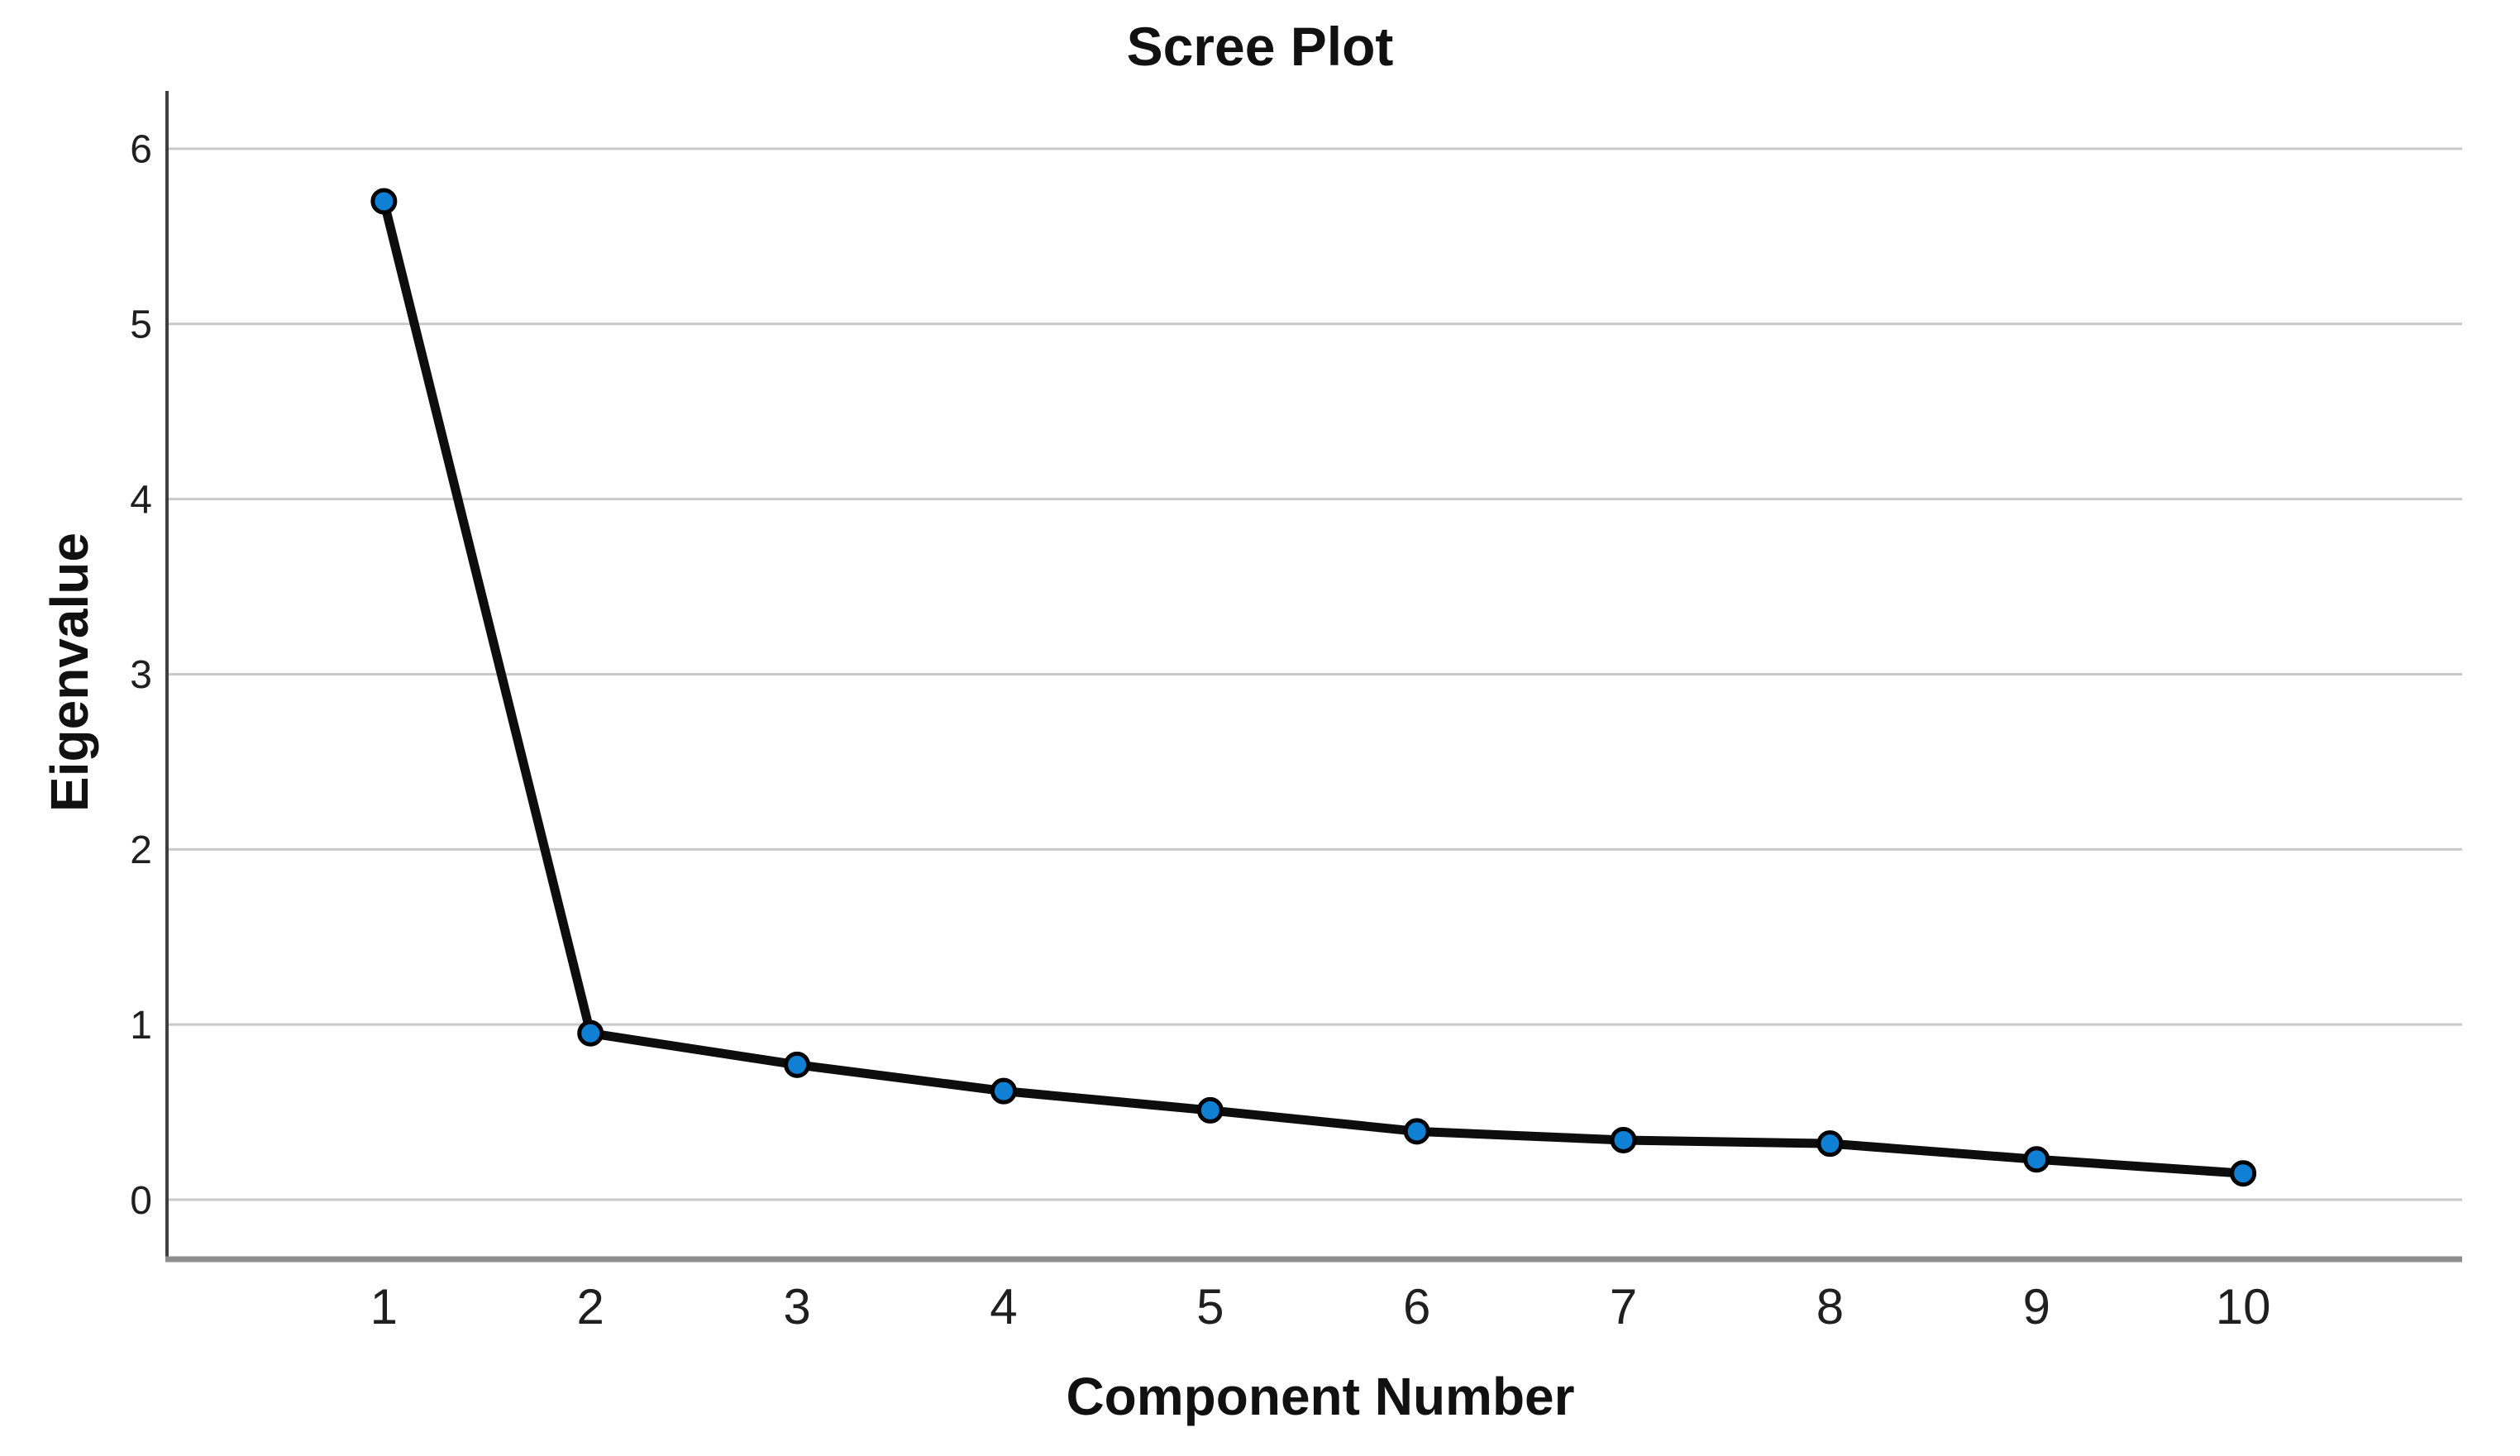 This screenshot has width=2520, height=1456. Describe the element at coordinates (141, 850) in the screenshot. I see `y-tick-label: 2` at that location.